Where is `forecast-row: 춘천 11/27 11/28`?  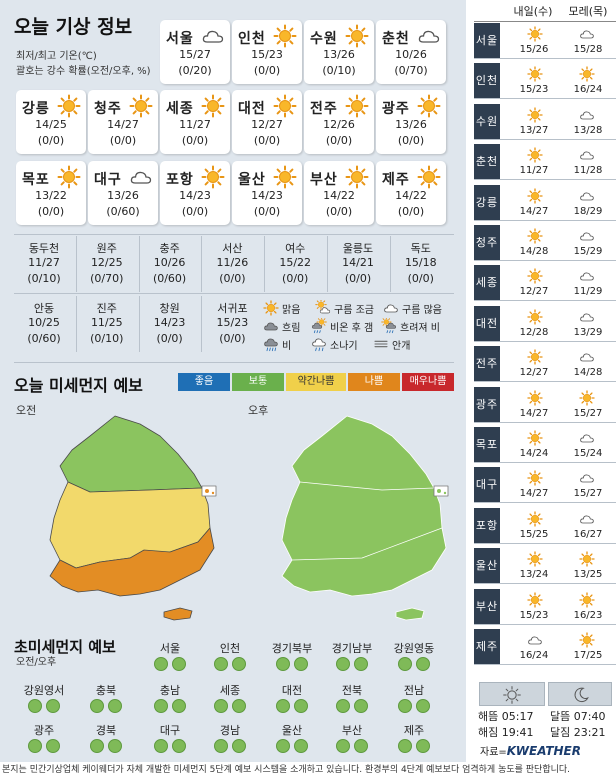
forecast-row: 춘천 11/27 11/28 is located at coordinates (545, 162).